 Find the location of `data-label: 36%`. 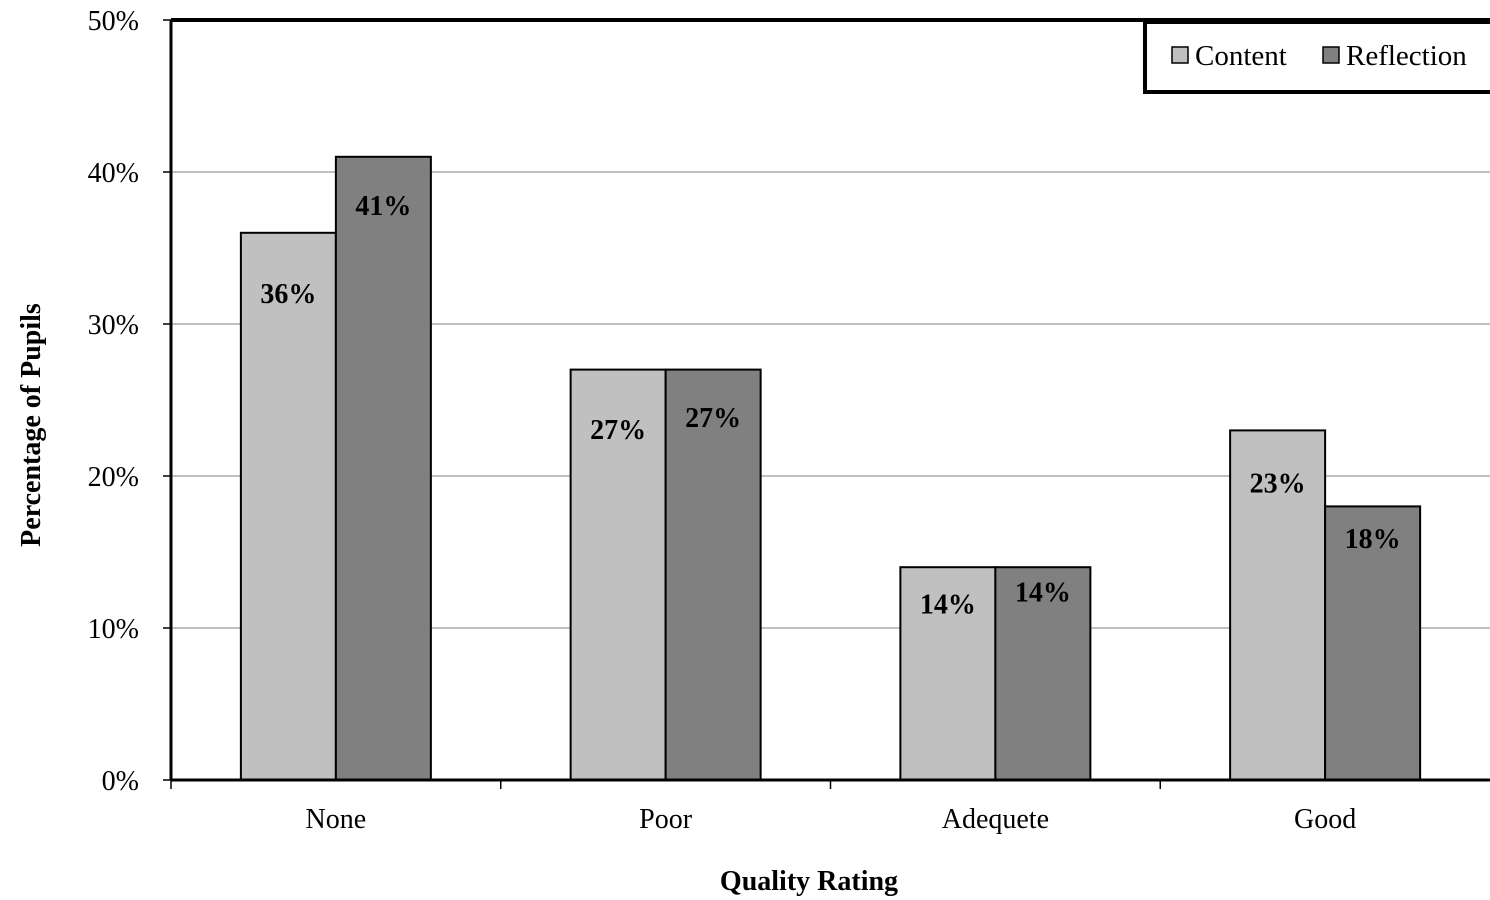

data-label: 36% is located at coordinates (288, 294).